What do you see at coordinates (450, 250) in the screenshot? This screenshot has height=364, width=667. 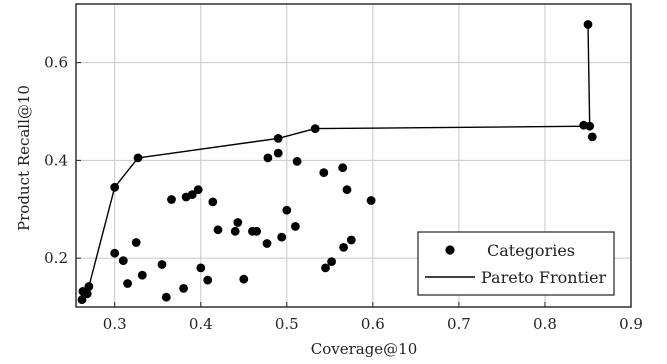 I see `legend-marker-categories` at bounding box center [450, 250].